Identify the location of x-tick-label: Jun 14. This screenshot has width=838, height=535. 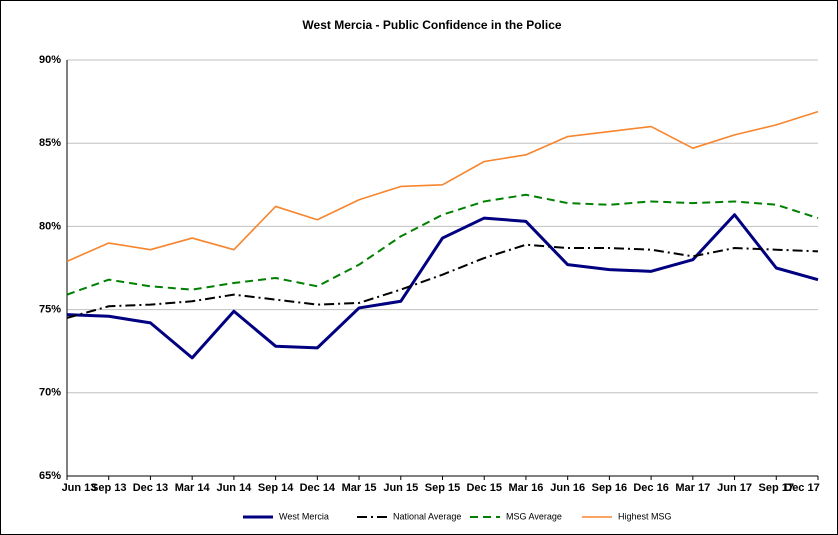
(234, 488).